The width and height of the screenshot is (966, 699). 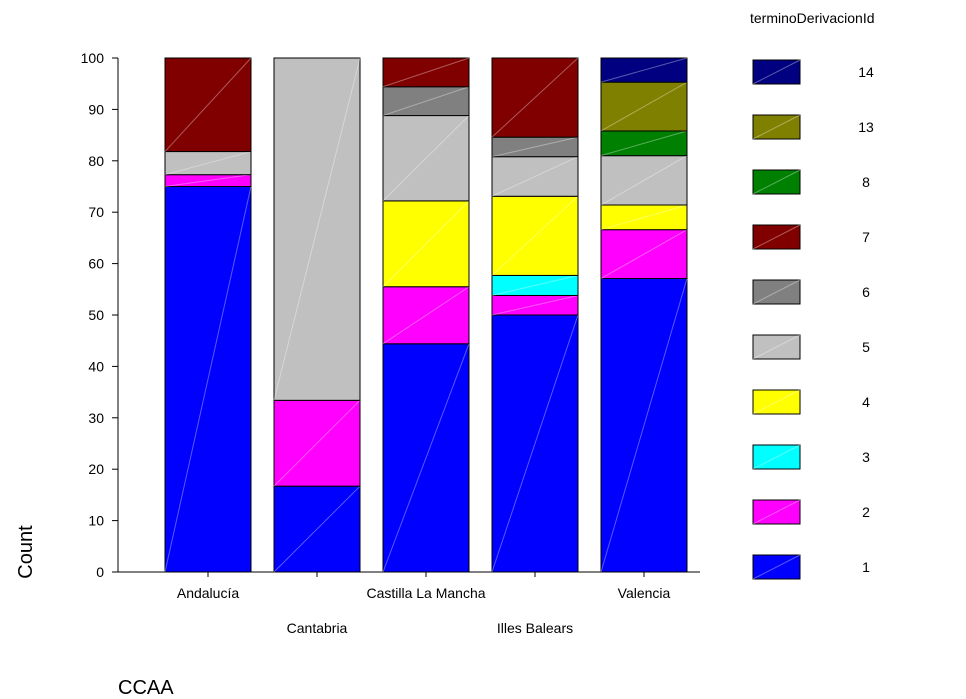 What do you see at coordinates (96, 469) in the screenshot?
I see `y-tick-label: 20` at bounding box center [96, 469].